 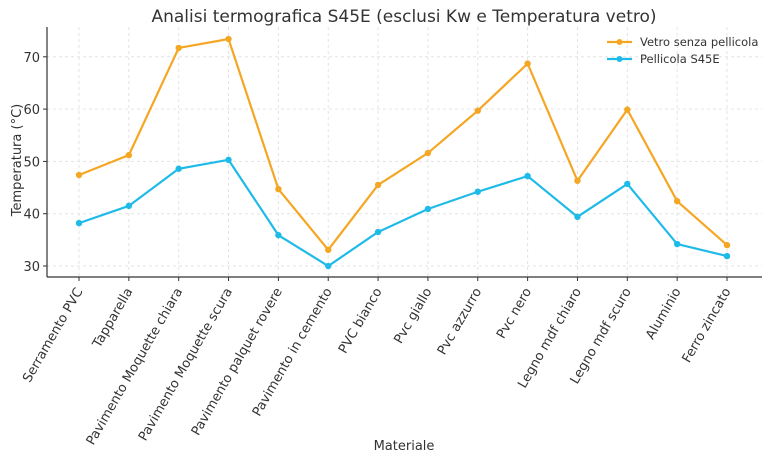 I want to click on x-tick-label: Ferro zincato, so click(x=707, y=325).